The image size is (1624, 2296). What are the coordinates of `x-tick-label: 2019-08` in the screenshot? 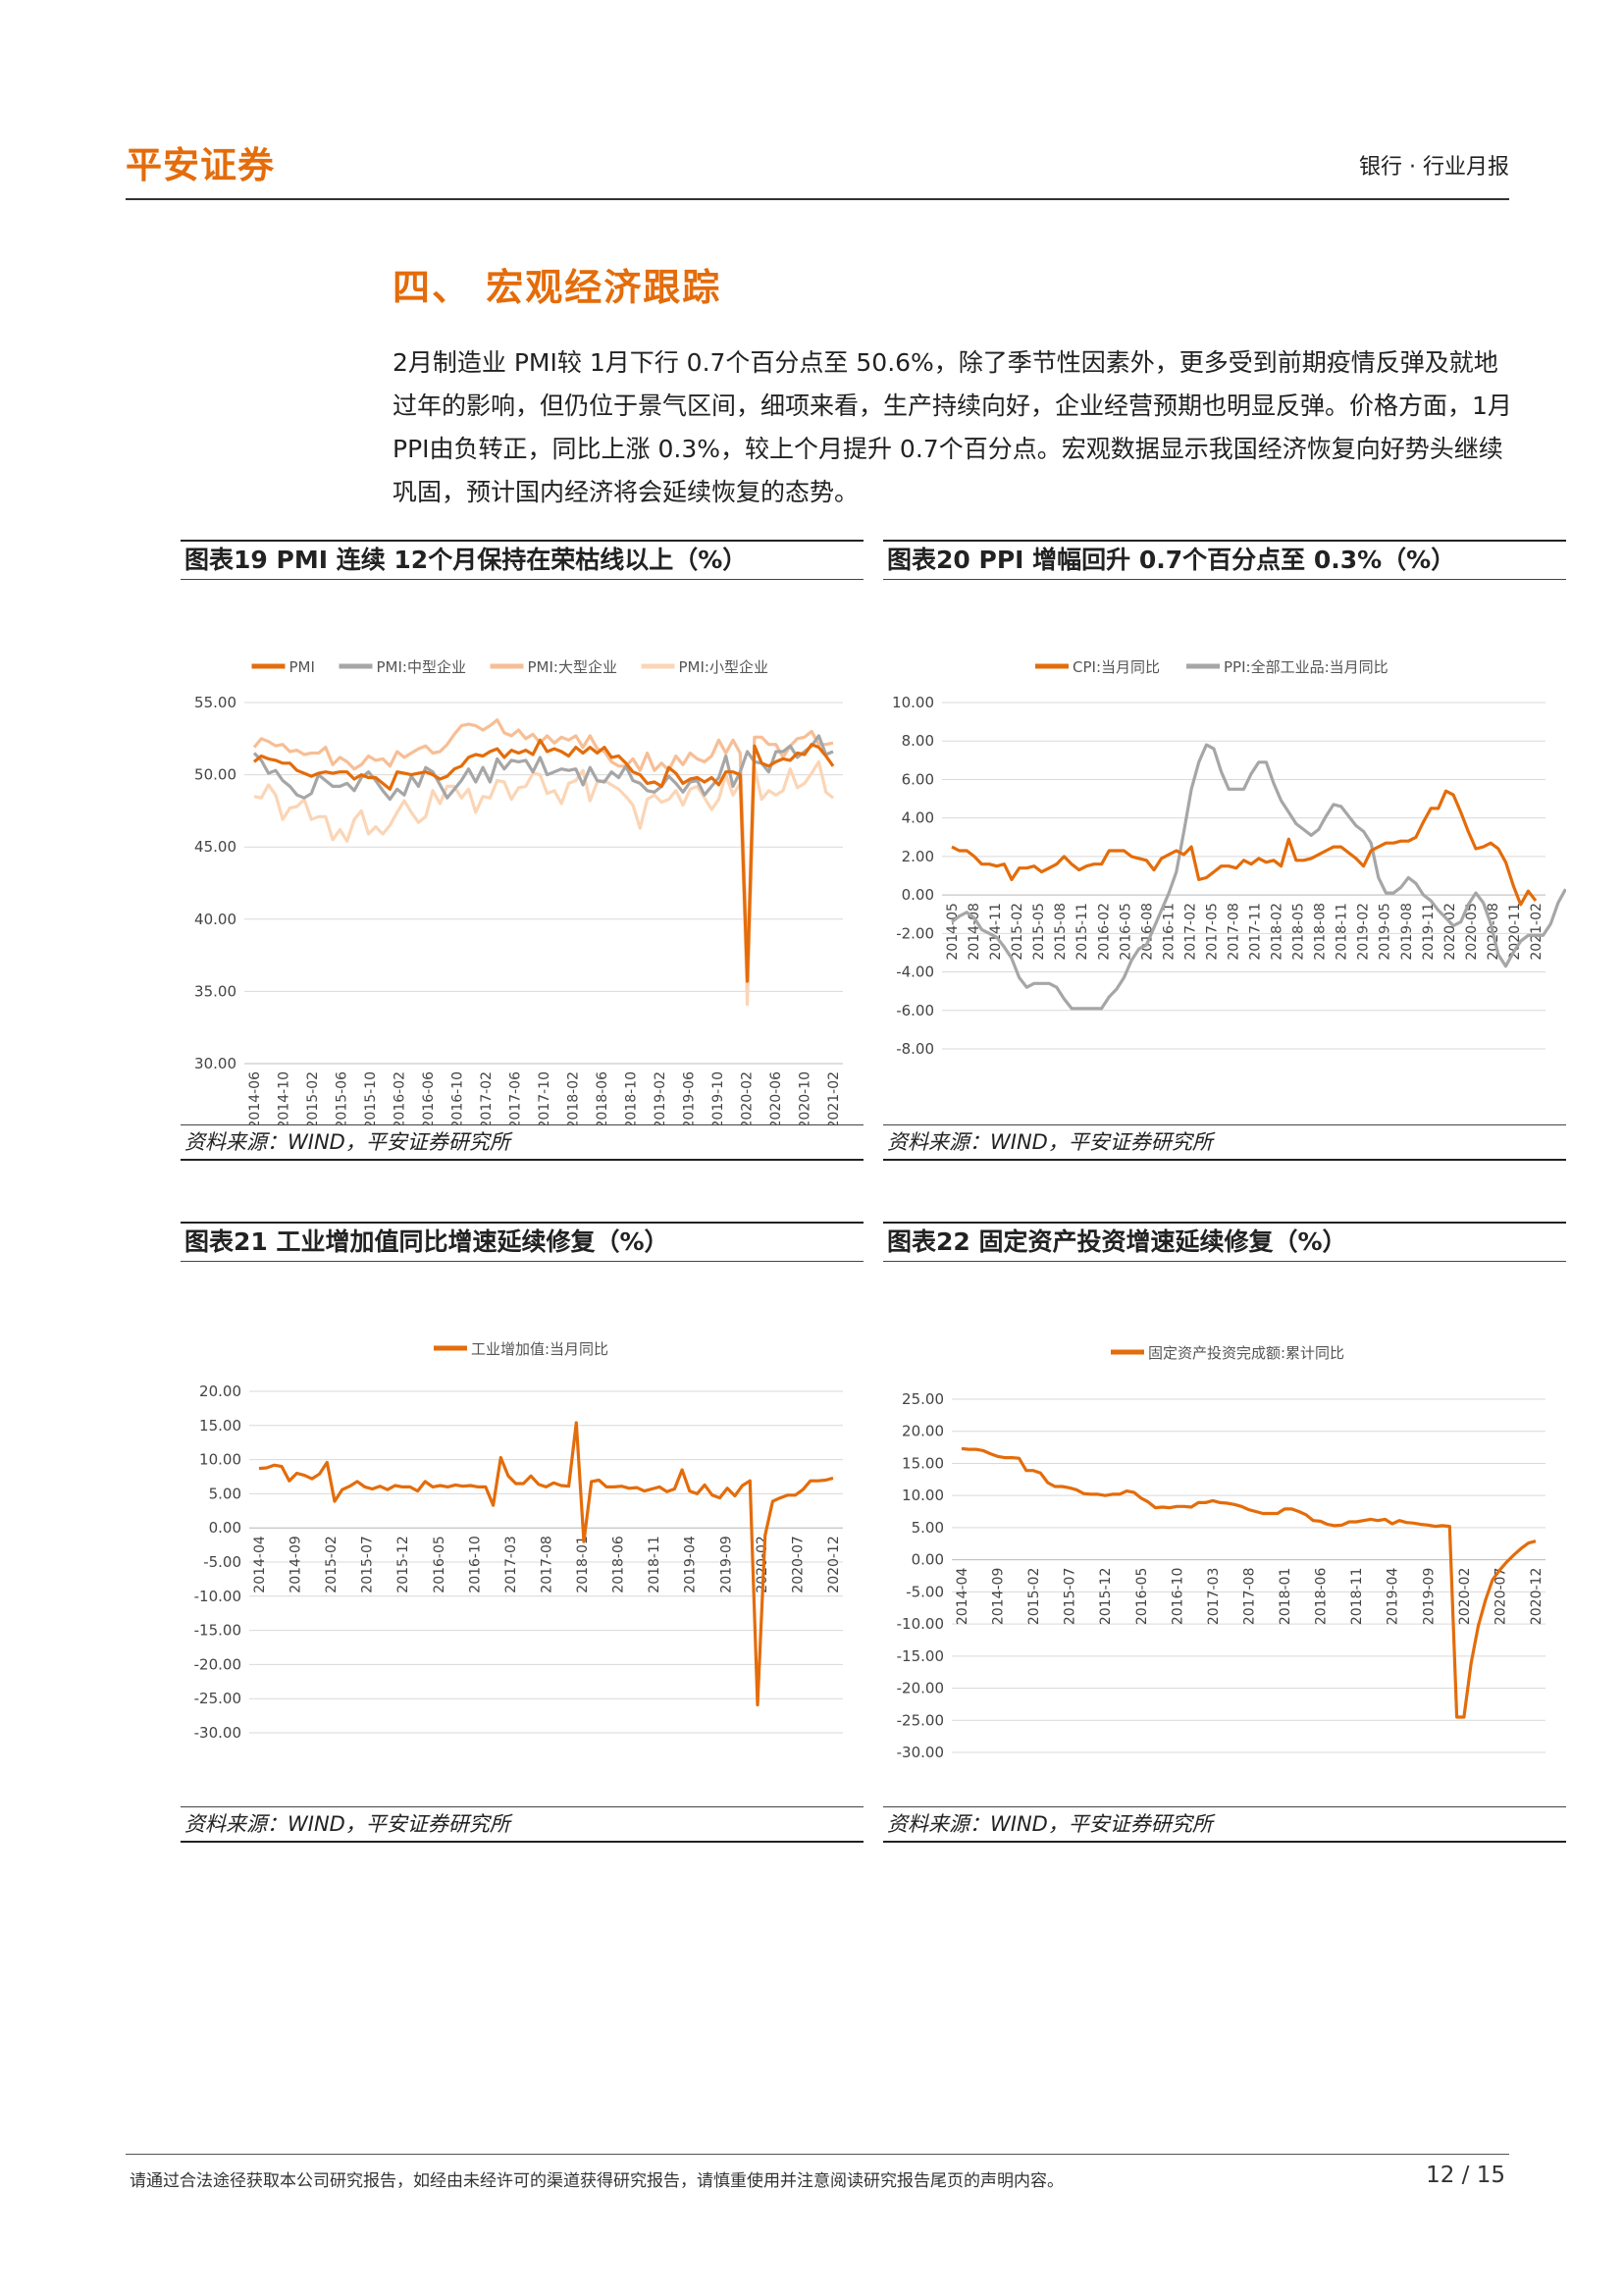 It's located at (1407, 932).